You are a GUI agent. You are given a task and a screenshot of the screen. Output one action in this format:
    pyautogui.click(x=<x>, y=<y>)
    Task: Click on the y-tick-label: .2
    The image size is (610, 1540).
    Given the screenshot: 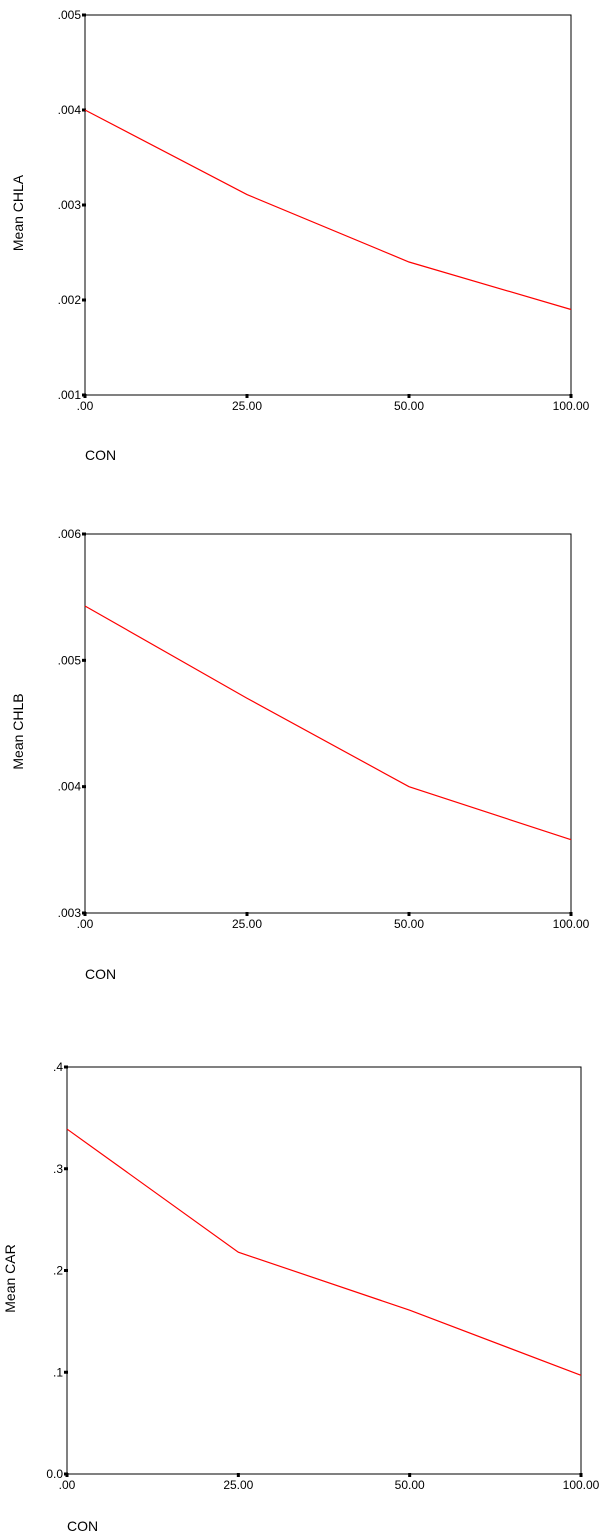 What is the action you would take?
    pyautogui.click(x=58, y=1271)
    